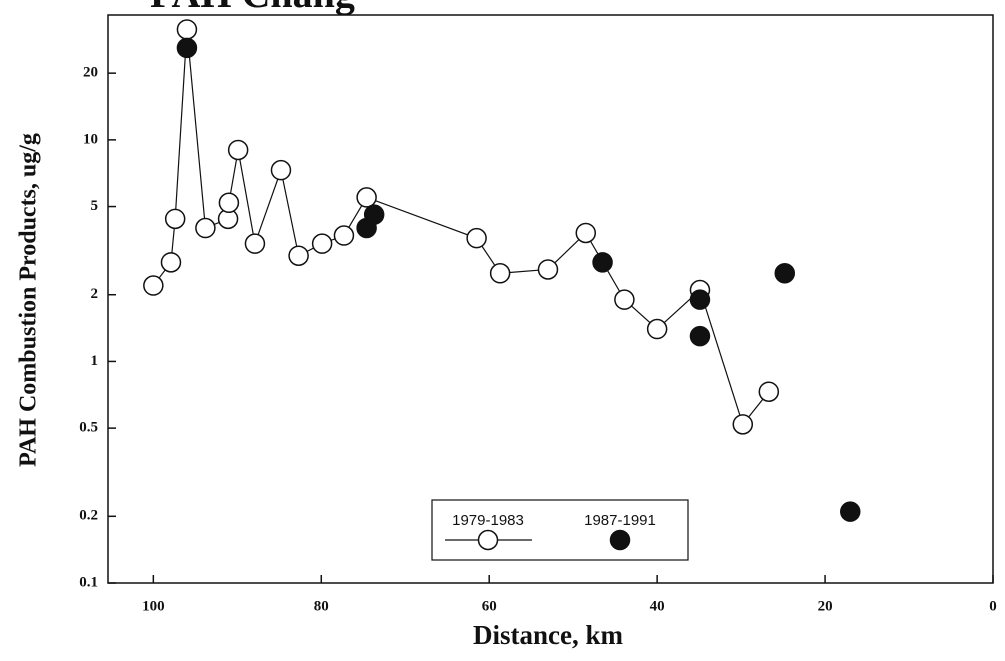 The image size is (1005, 661). Describe the element at coordinates (88, 582) in the screenshot. I see `y-tick-label: 0.1` at that location.